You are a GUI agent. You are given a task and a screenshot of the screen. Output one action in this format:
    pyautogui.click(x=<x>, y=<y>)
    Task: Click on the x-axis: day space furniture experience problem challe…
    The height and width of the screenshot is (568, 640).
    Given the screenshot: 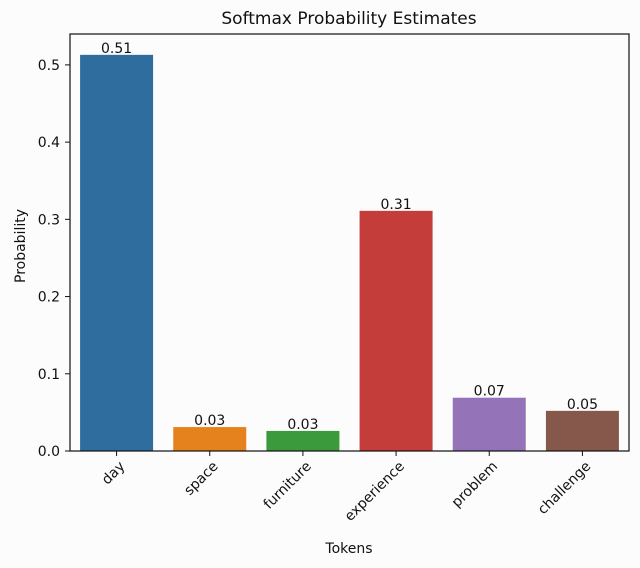 What is the action you would take?
    pyautogui.click(x=346, y=488)
    